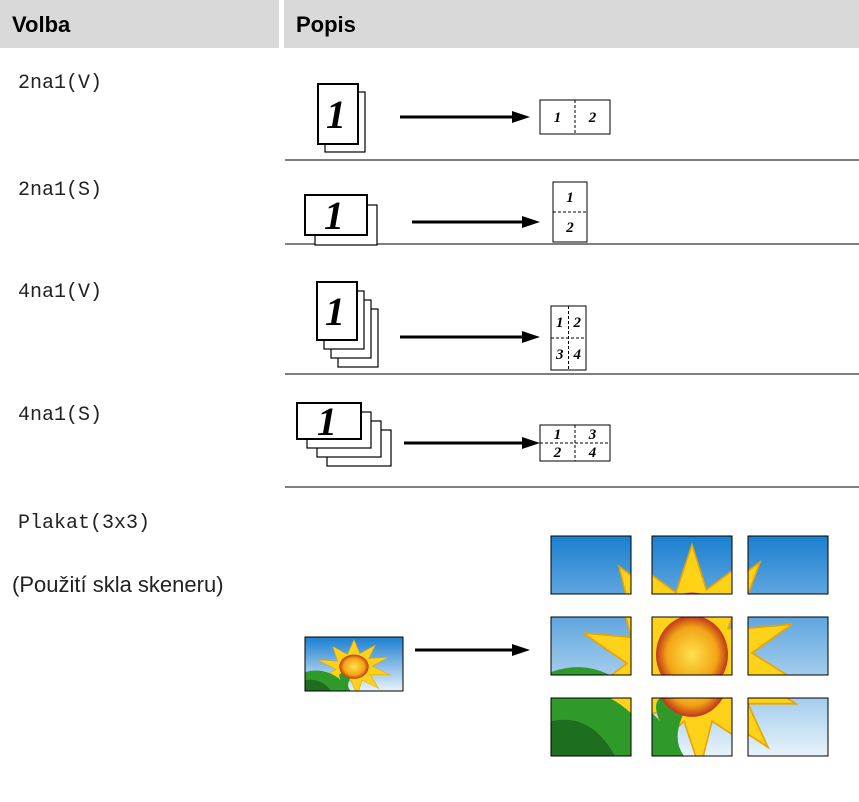 The image size is (859, 802). Describe the element at coordinates (354, 664) in the screenshot. I see `poster-diagram` at that location.